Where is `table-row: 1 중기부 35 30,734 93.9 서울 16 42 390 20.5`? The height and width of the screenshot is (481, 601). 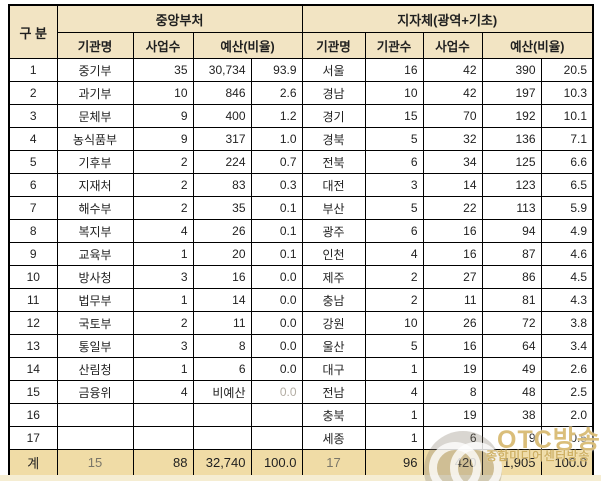
table-row: 1 중기부 35 30,734 93.9 서울 16 42 390 20.5 is located at coordinates (301, 70).